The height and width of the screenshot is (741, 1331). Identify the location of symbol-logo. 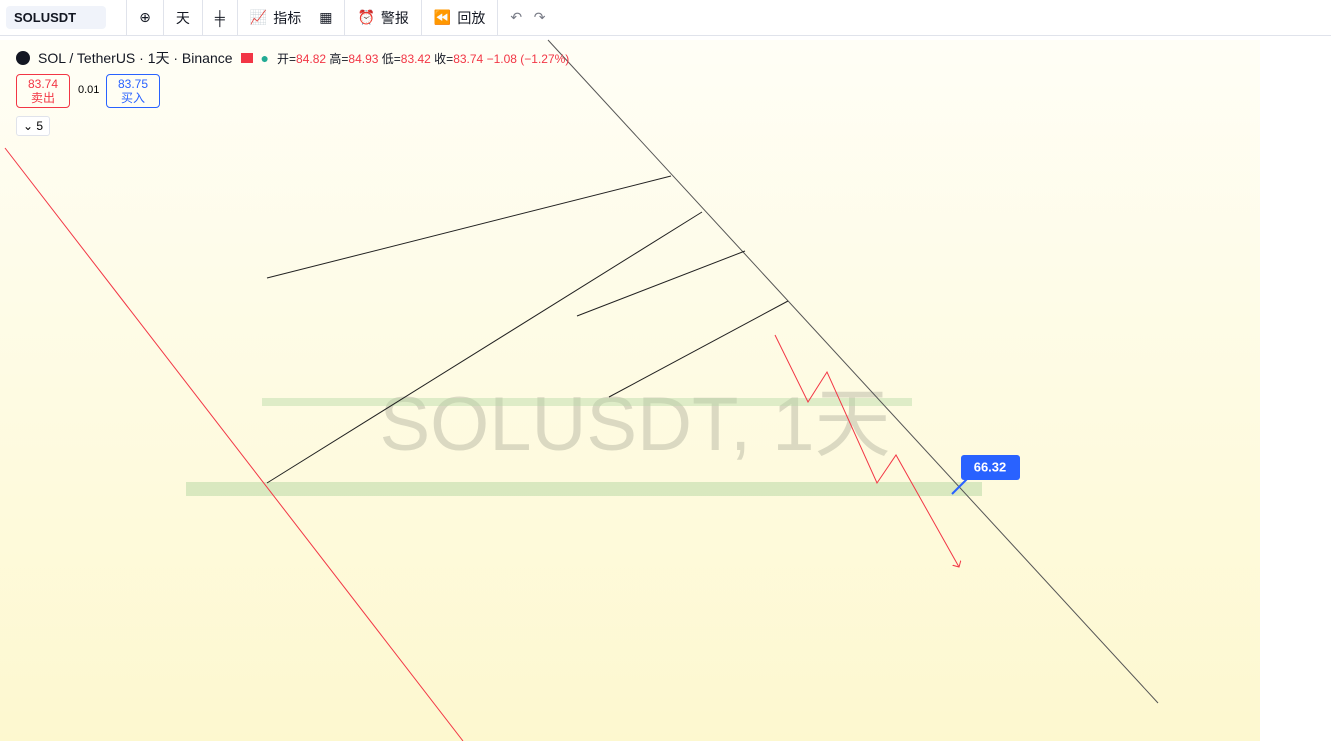
(23, 58).